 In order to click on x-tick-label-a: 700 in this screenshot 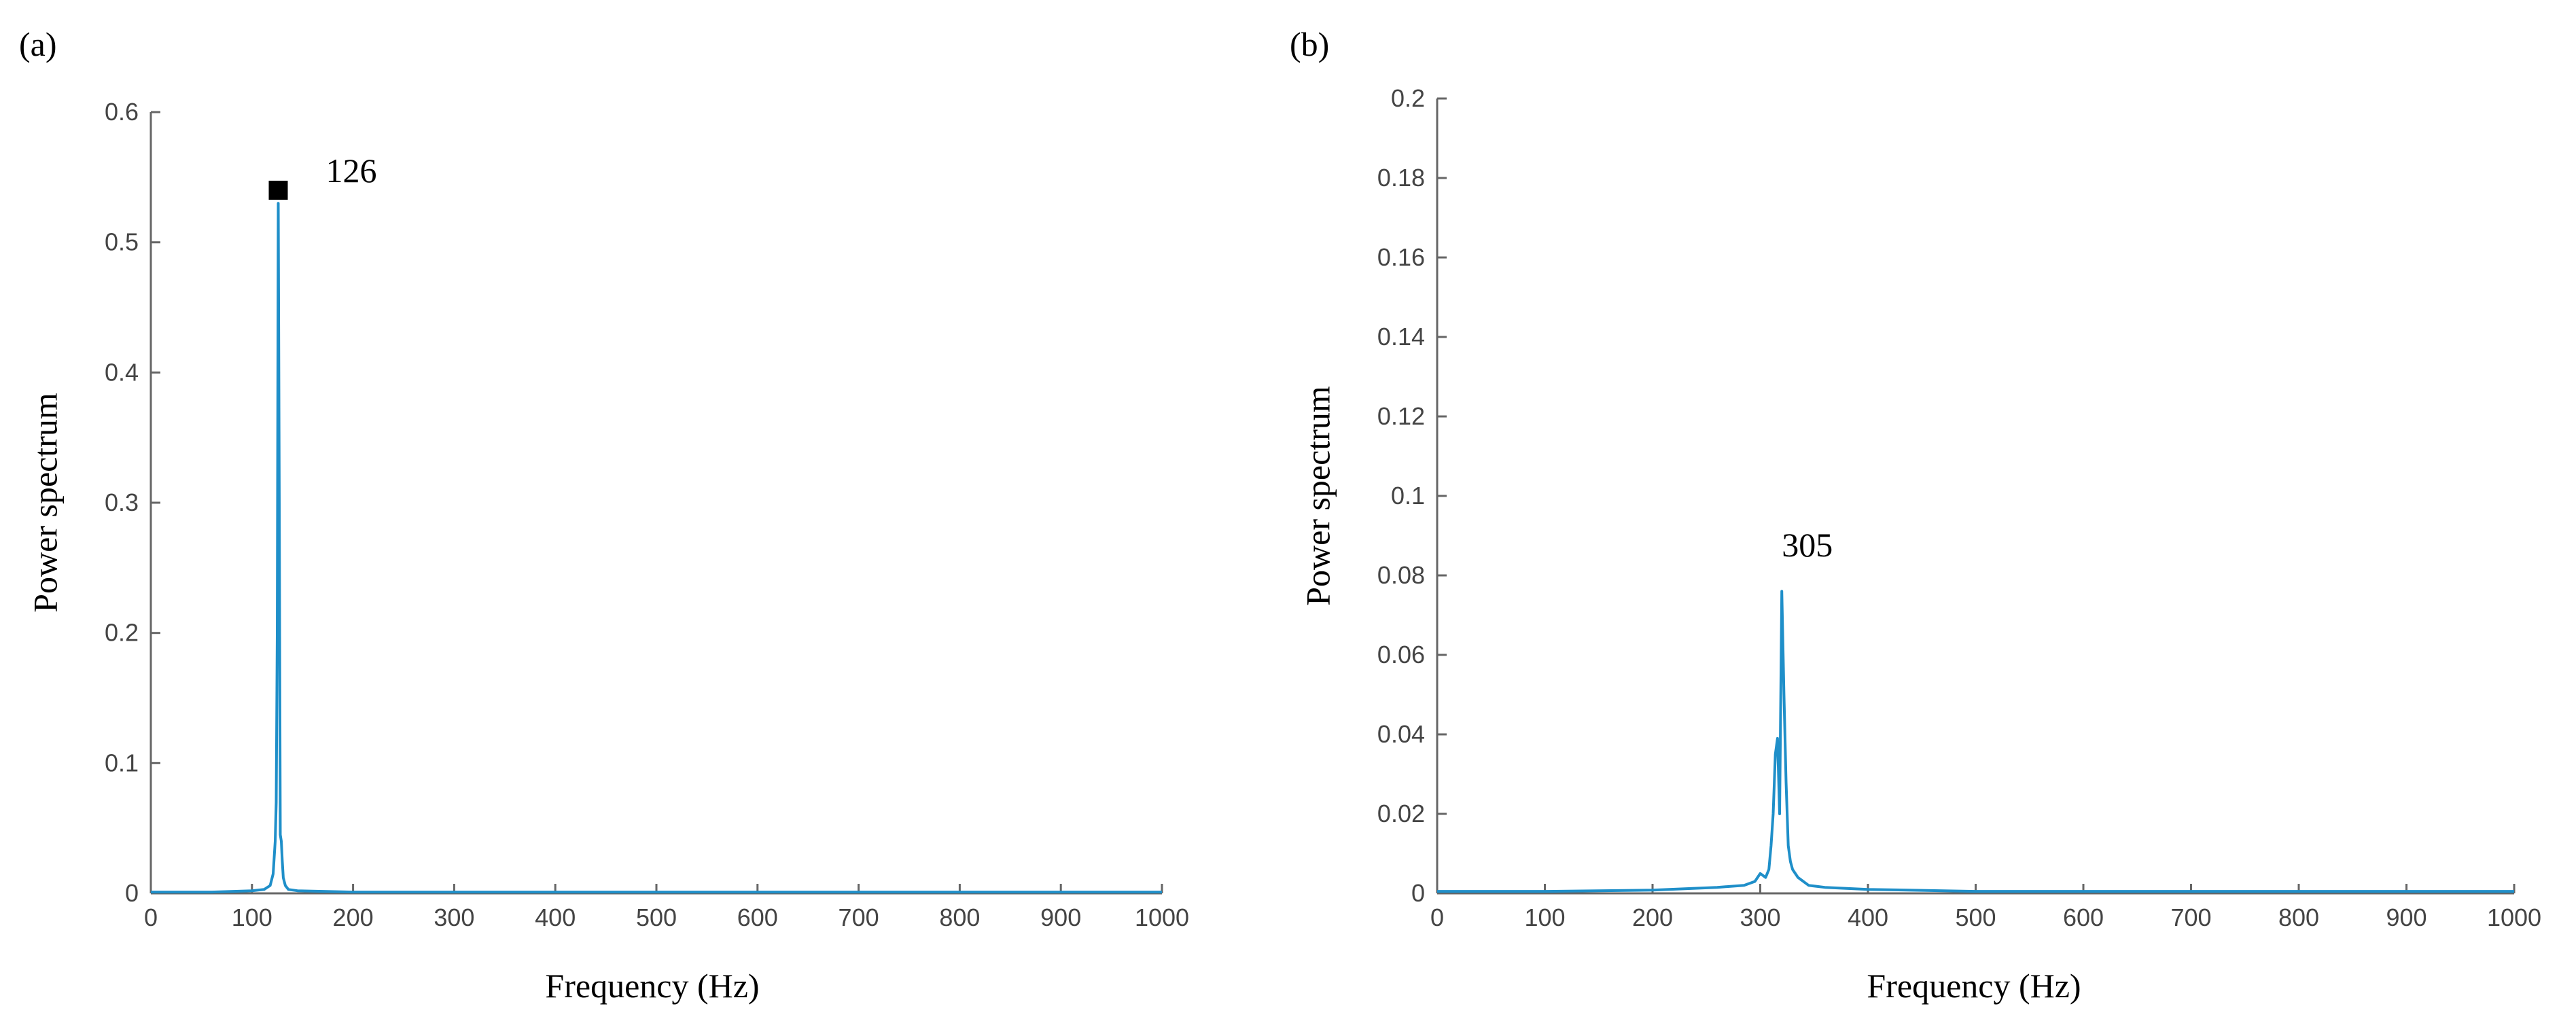, I will do `click(859, 917)`.